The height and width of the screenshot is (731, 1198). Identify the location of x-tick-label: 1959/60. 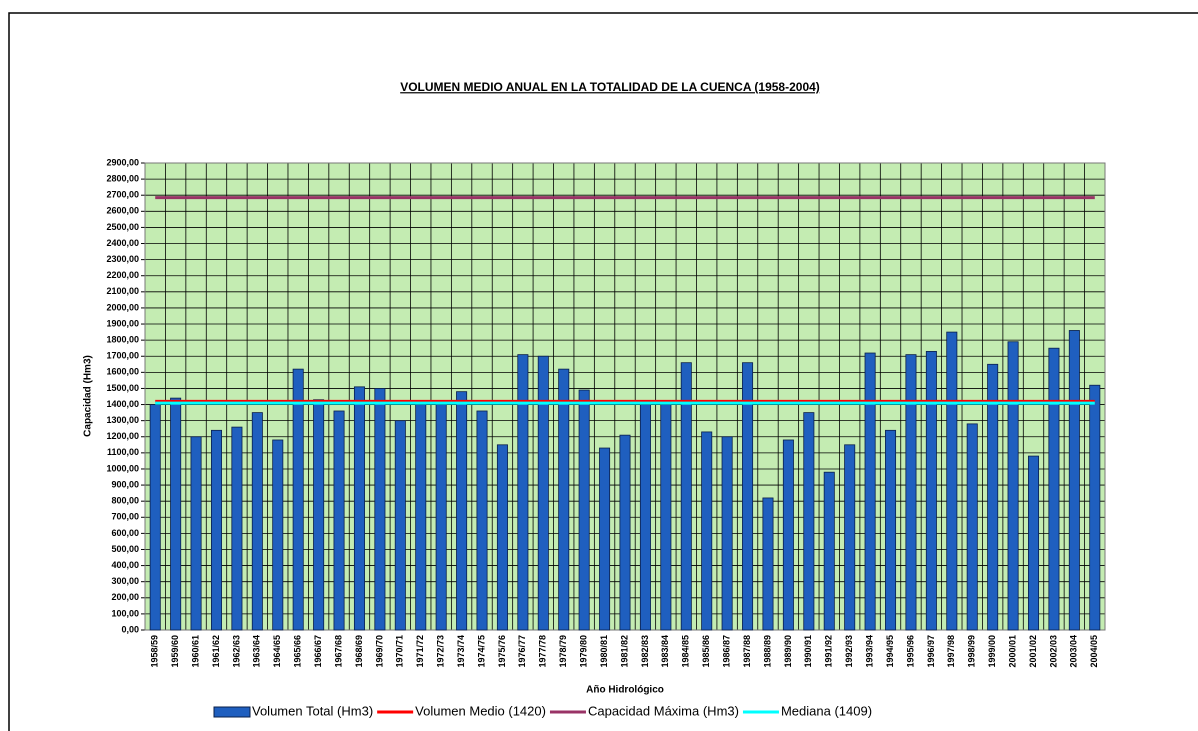
(175, 651).